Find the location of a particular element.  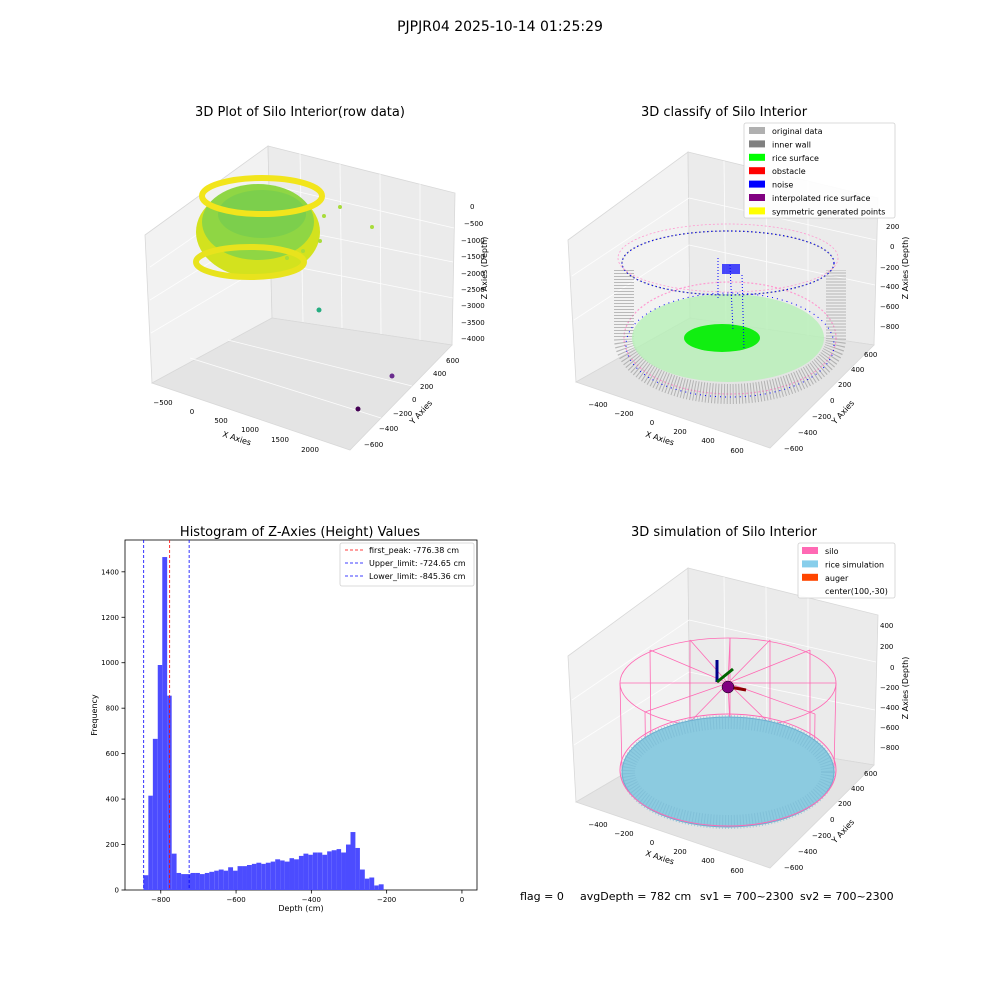

histogram-y-label: Frequency is located at coordinates (94, 715).